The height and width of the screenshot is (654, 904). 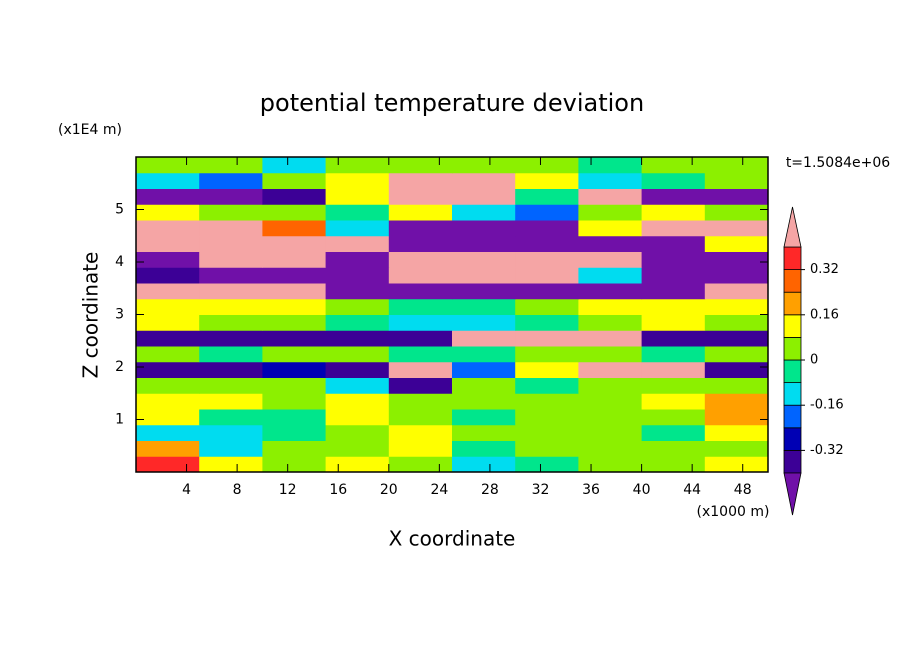 What do you see at coordinates (186, 490) in the screenshot?
I see `x-tick-label: 4` at bounding box center [186, 490].